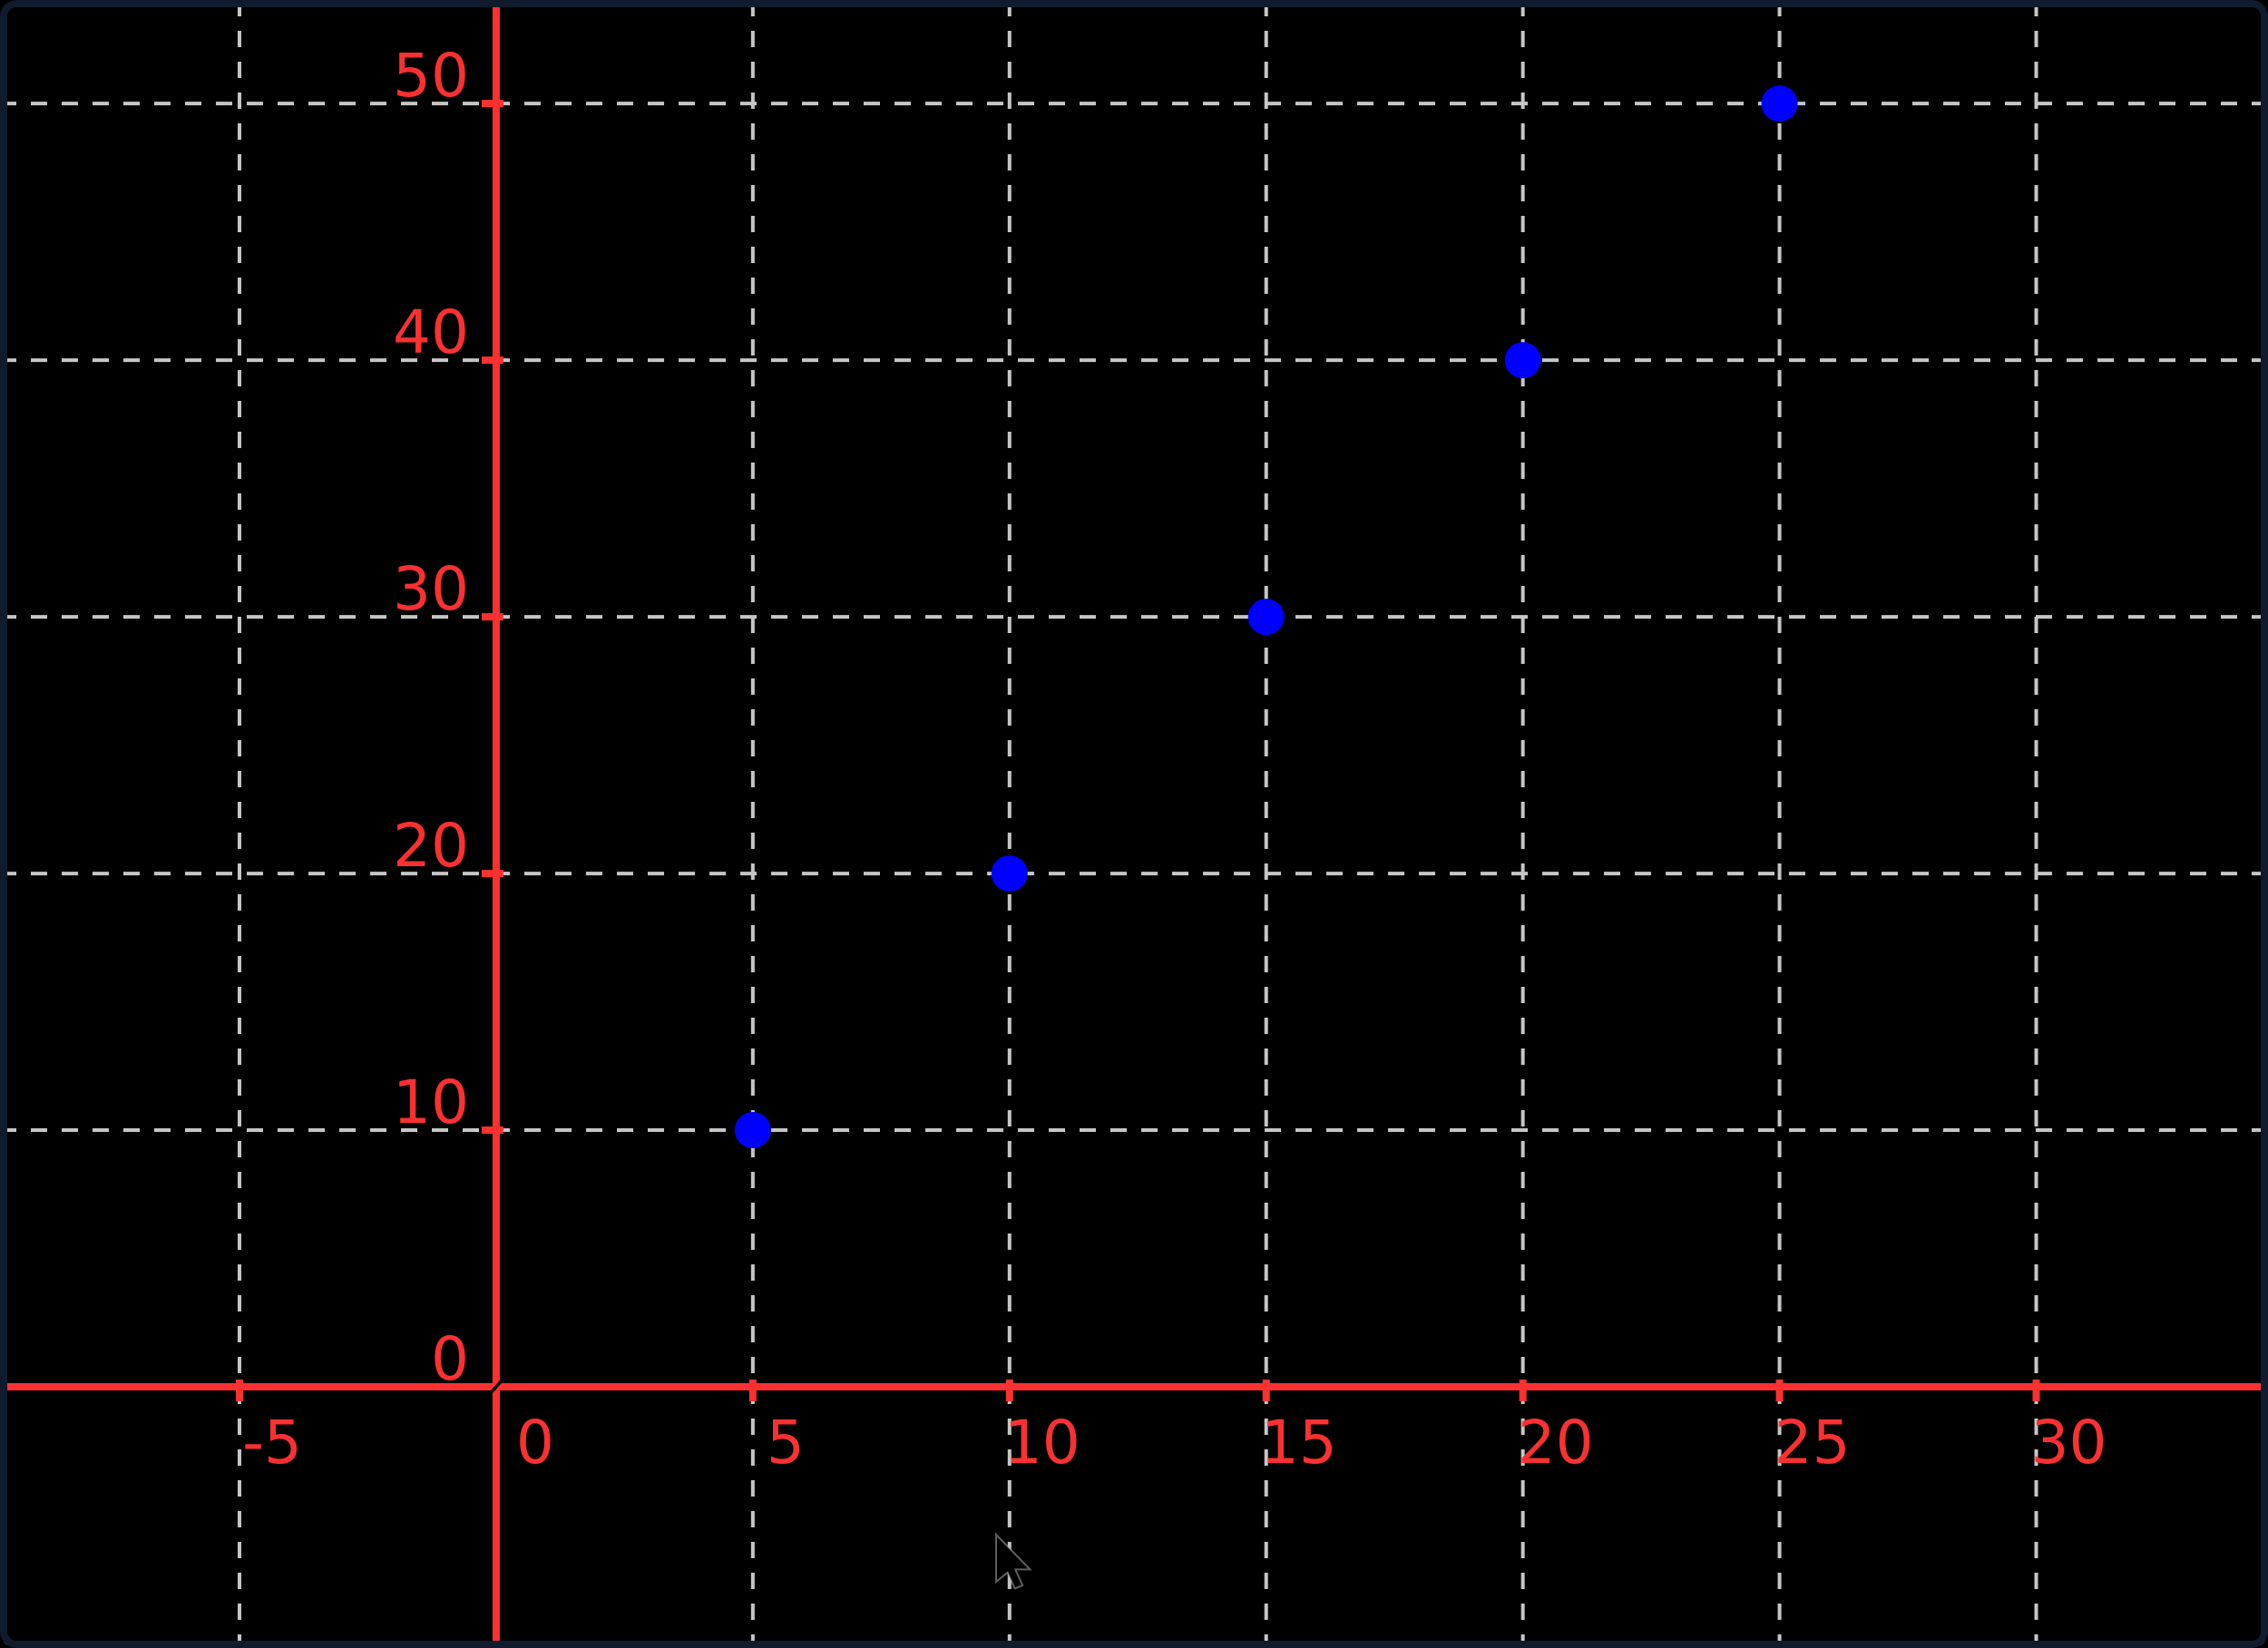 The height and width of the screenshot is (1648, 2268). Describe the element at coordinates (431, 76) in the screenshot. I see `y-tick-label: 50` at that location.